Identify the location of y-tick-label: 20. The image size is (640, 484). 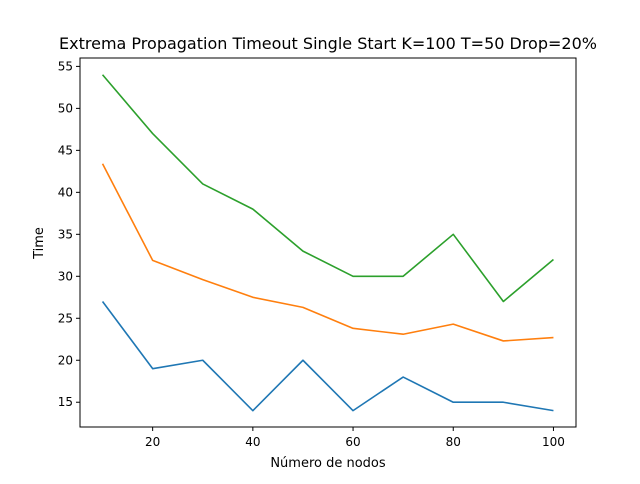
(65, 360).